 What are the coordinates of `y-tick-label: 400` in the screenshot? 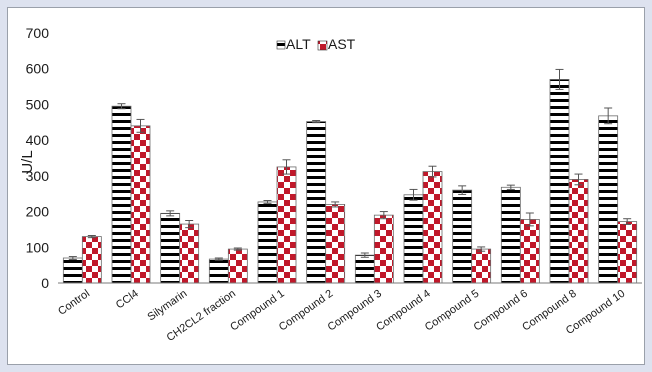 It's located at (38, 140).